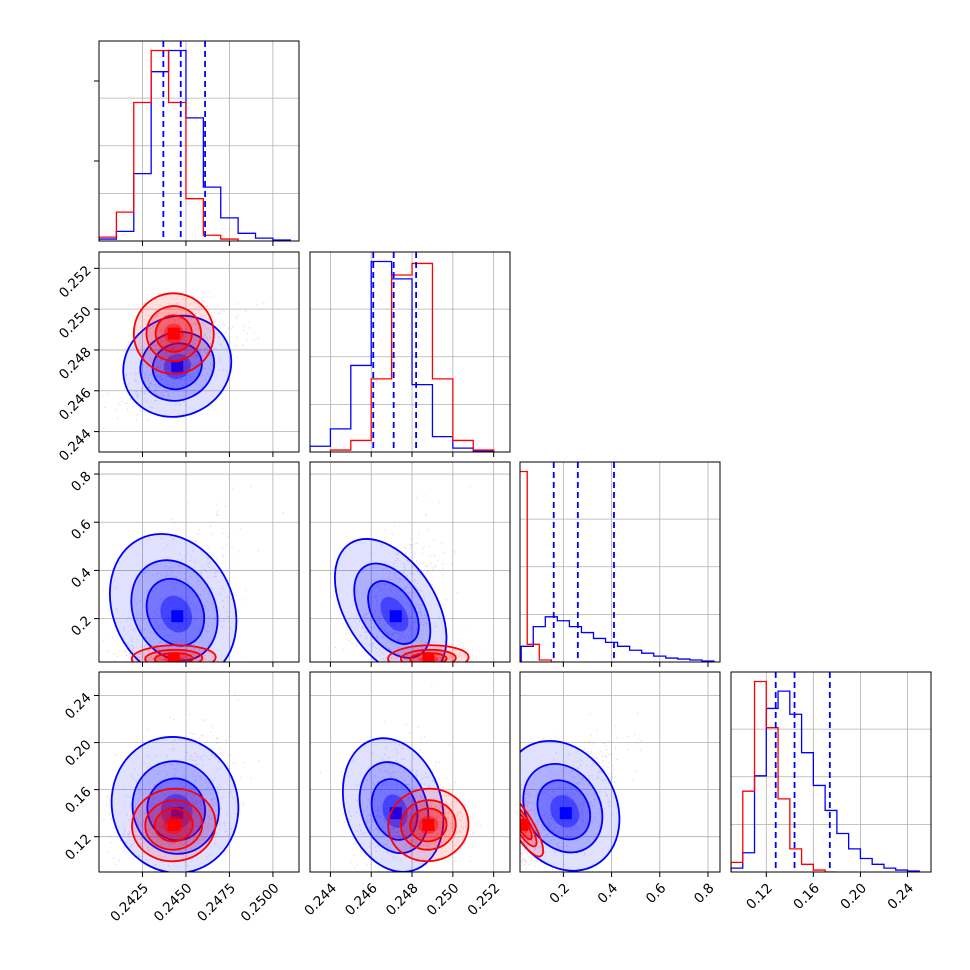 The image size is (970, 970). Describe the element at coordinates (81, 481) in the screenshot. I see `y-tick-label: 0.8` at that location.